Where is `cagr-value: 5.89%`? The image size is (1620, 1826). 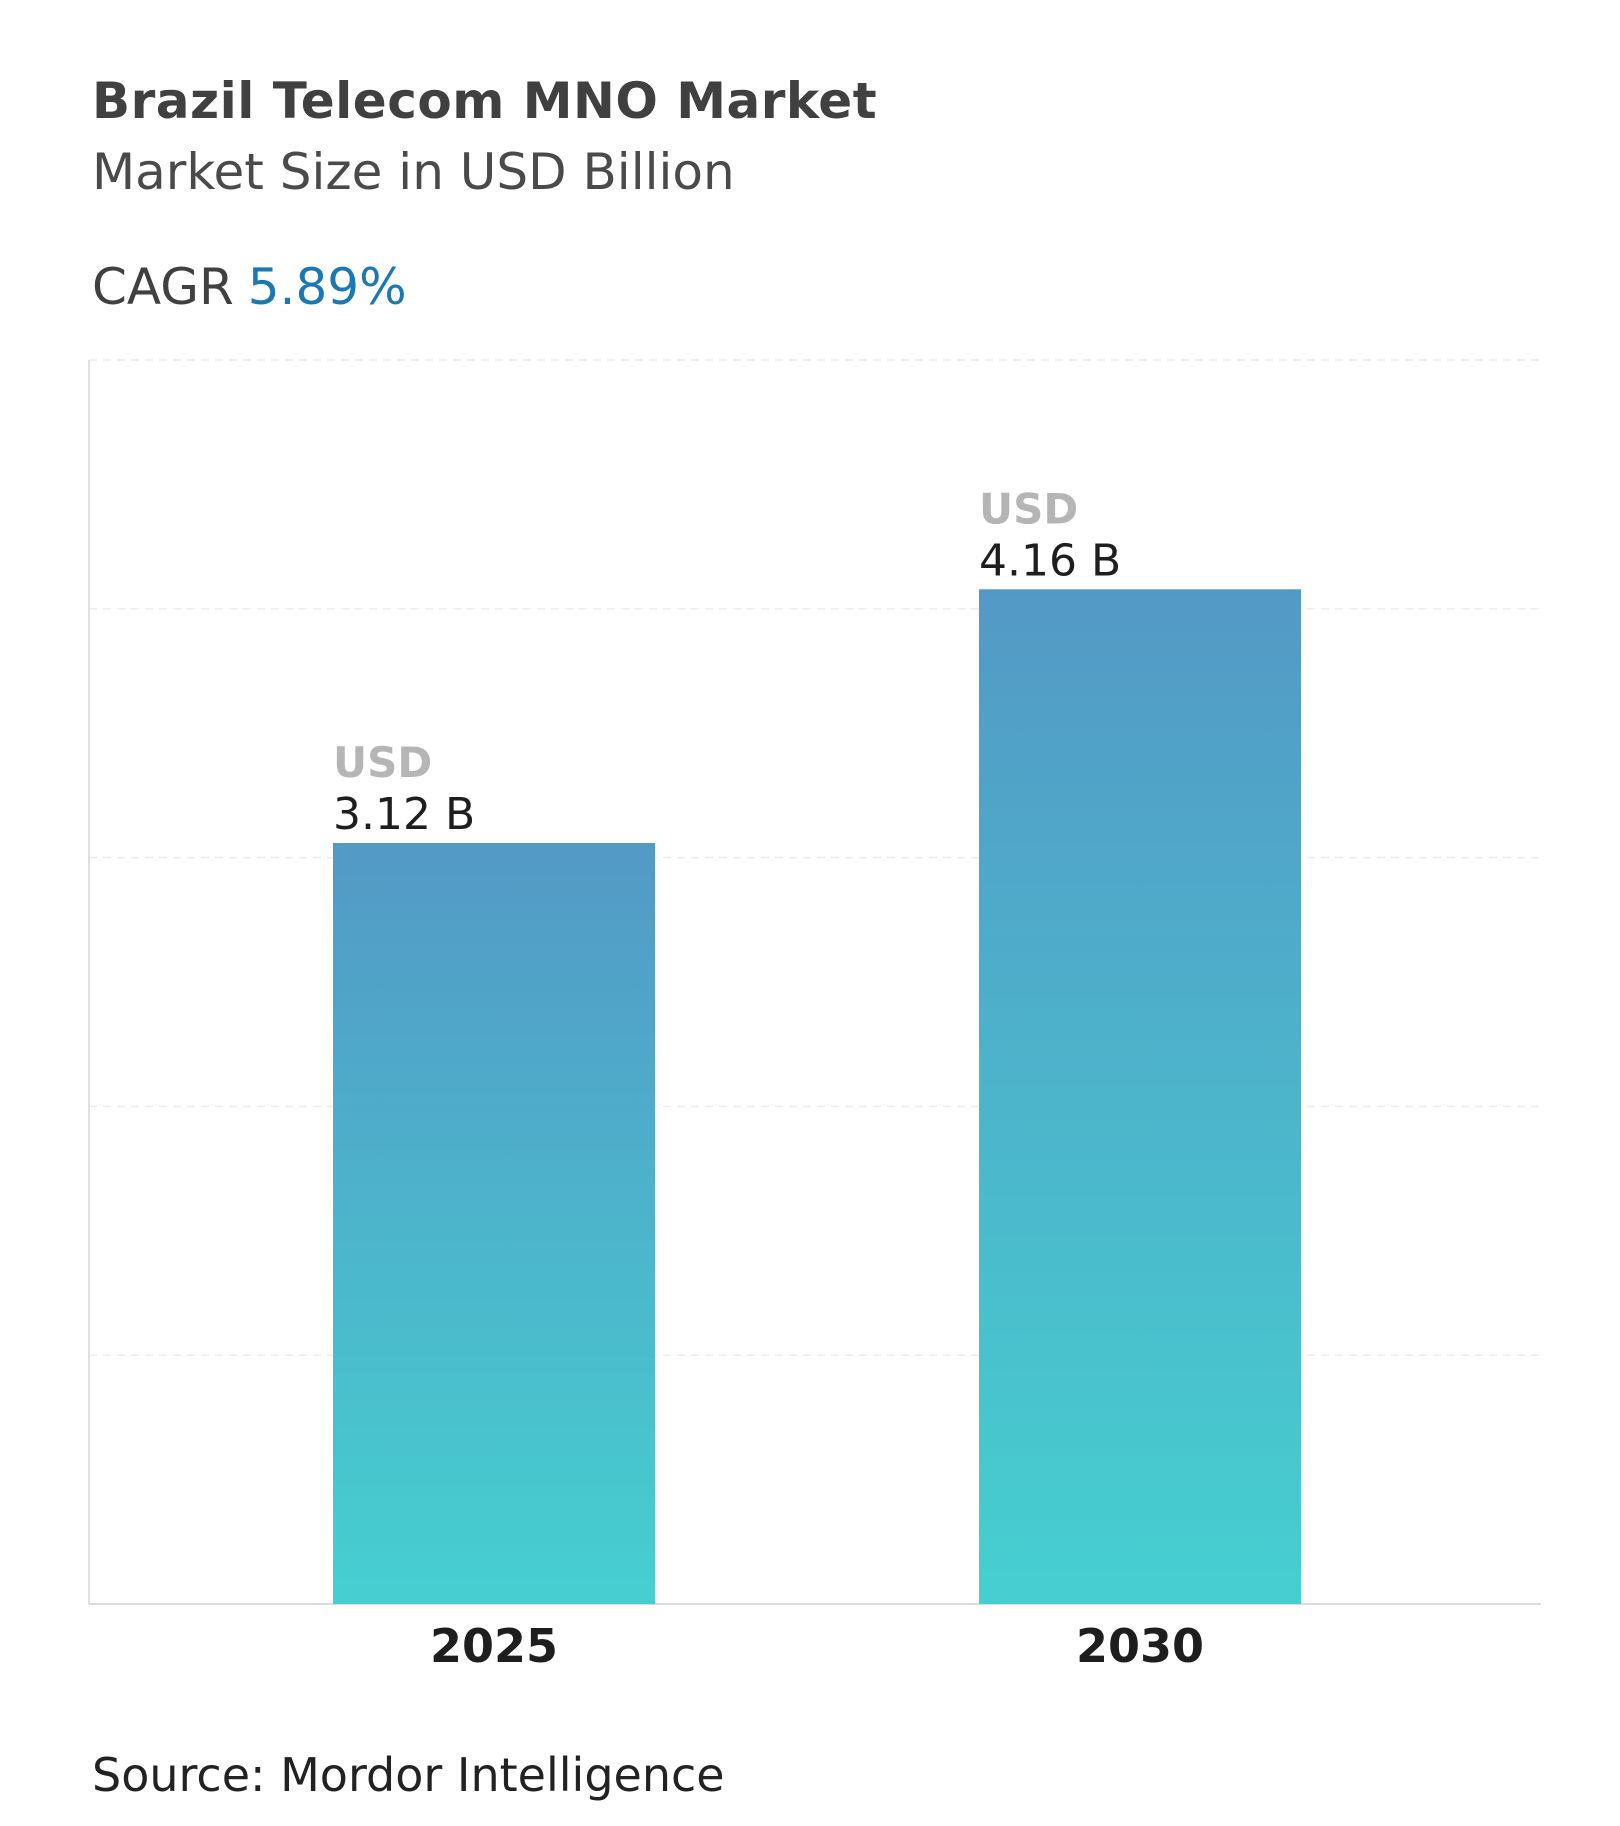 cagr-value: 5.89% is located at coordinates (327, 287).